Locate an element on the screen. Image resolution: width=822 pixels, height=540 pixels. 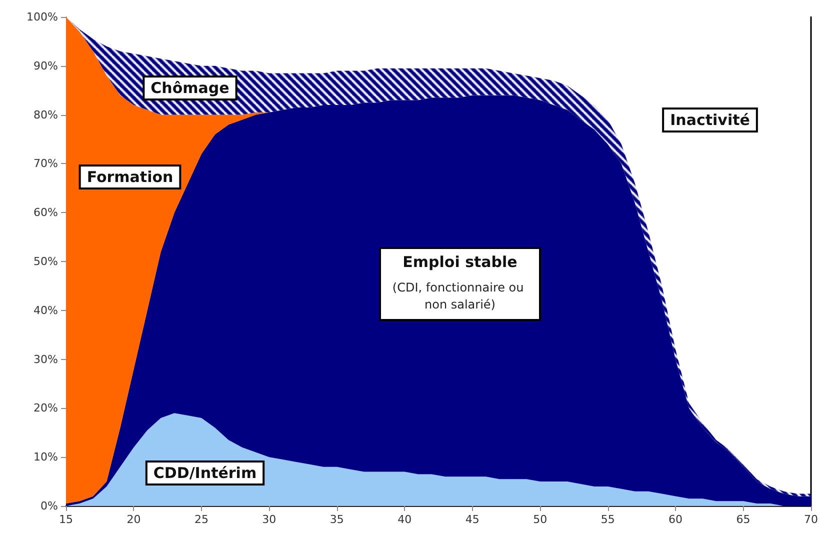
y-tick-label: 100% is located at coordinates (42, 17).